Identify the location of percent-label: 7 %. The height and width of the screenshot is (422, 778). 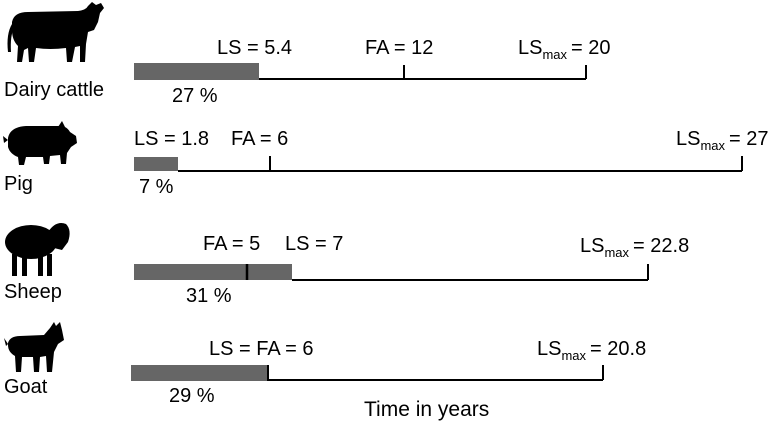
(156, 187).